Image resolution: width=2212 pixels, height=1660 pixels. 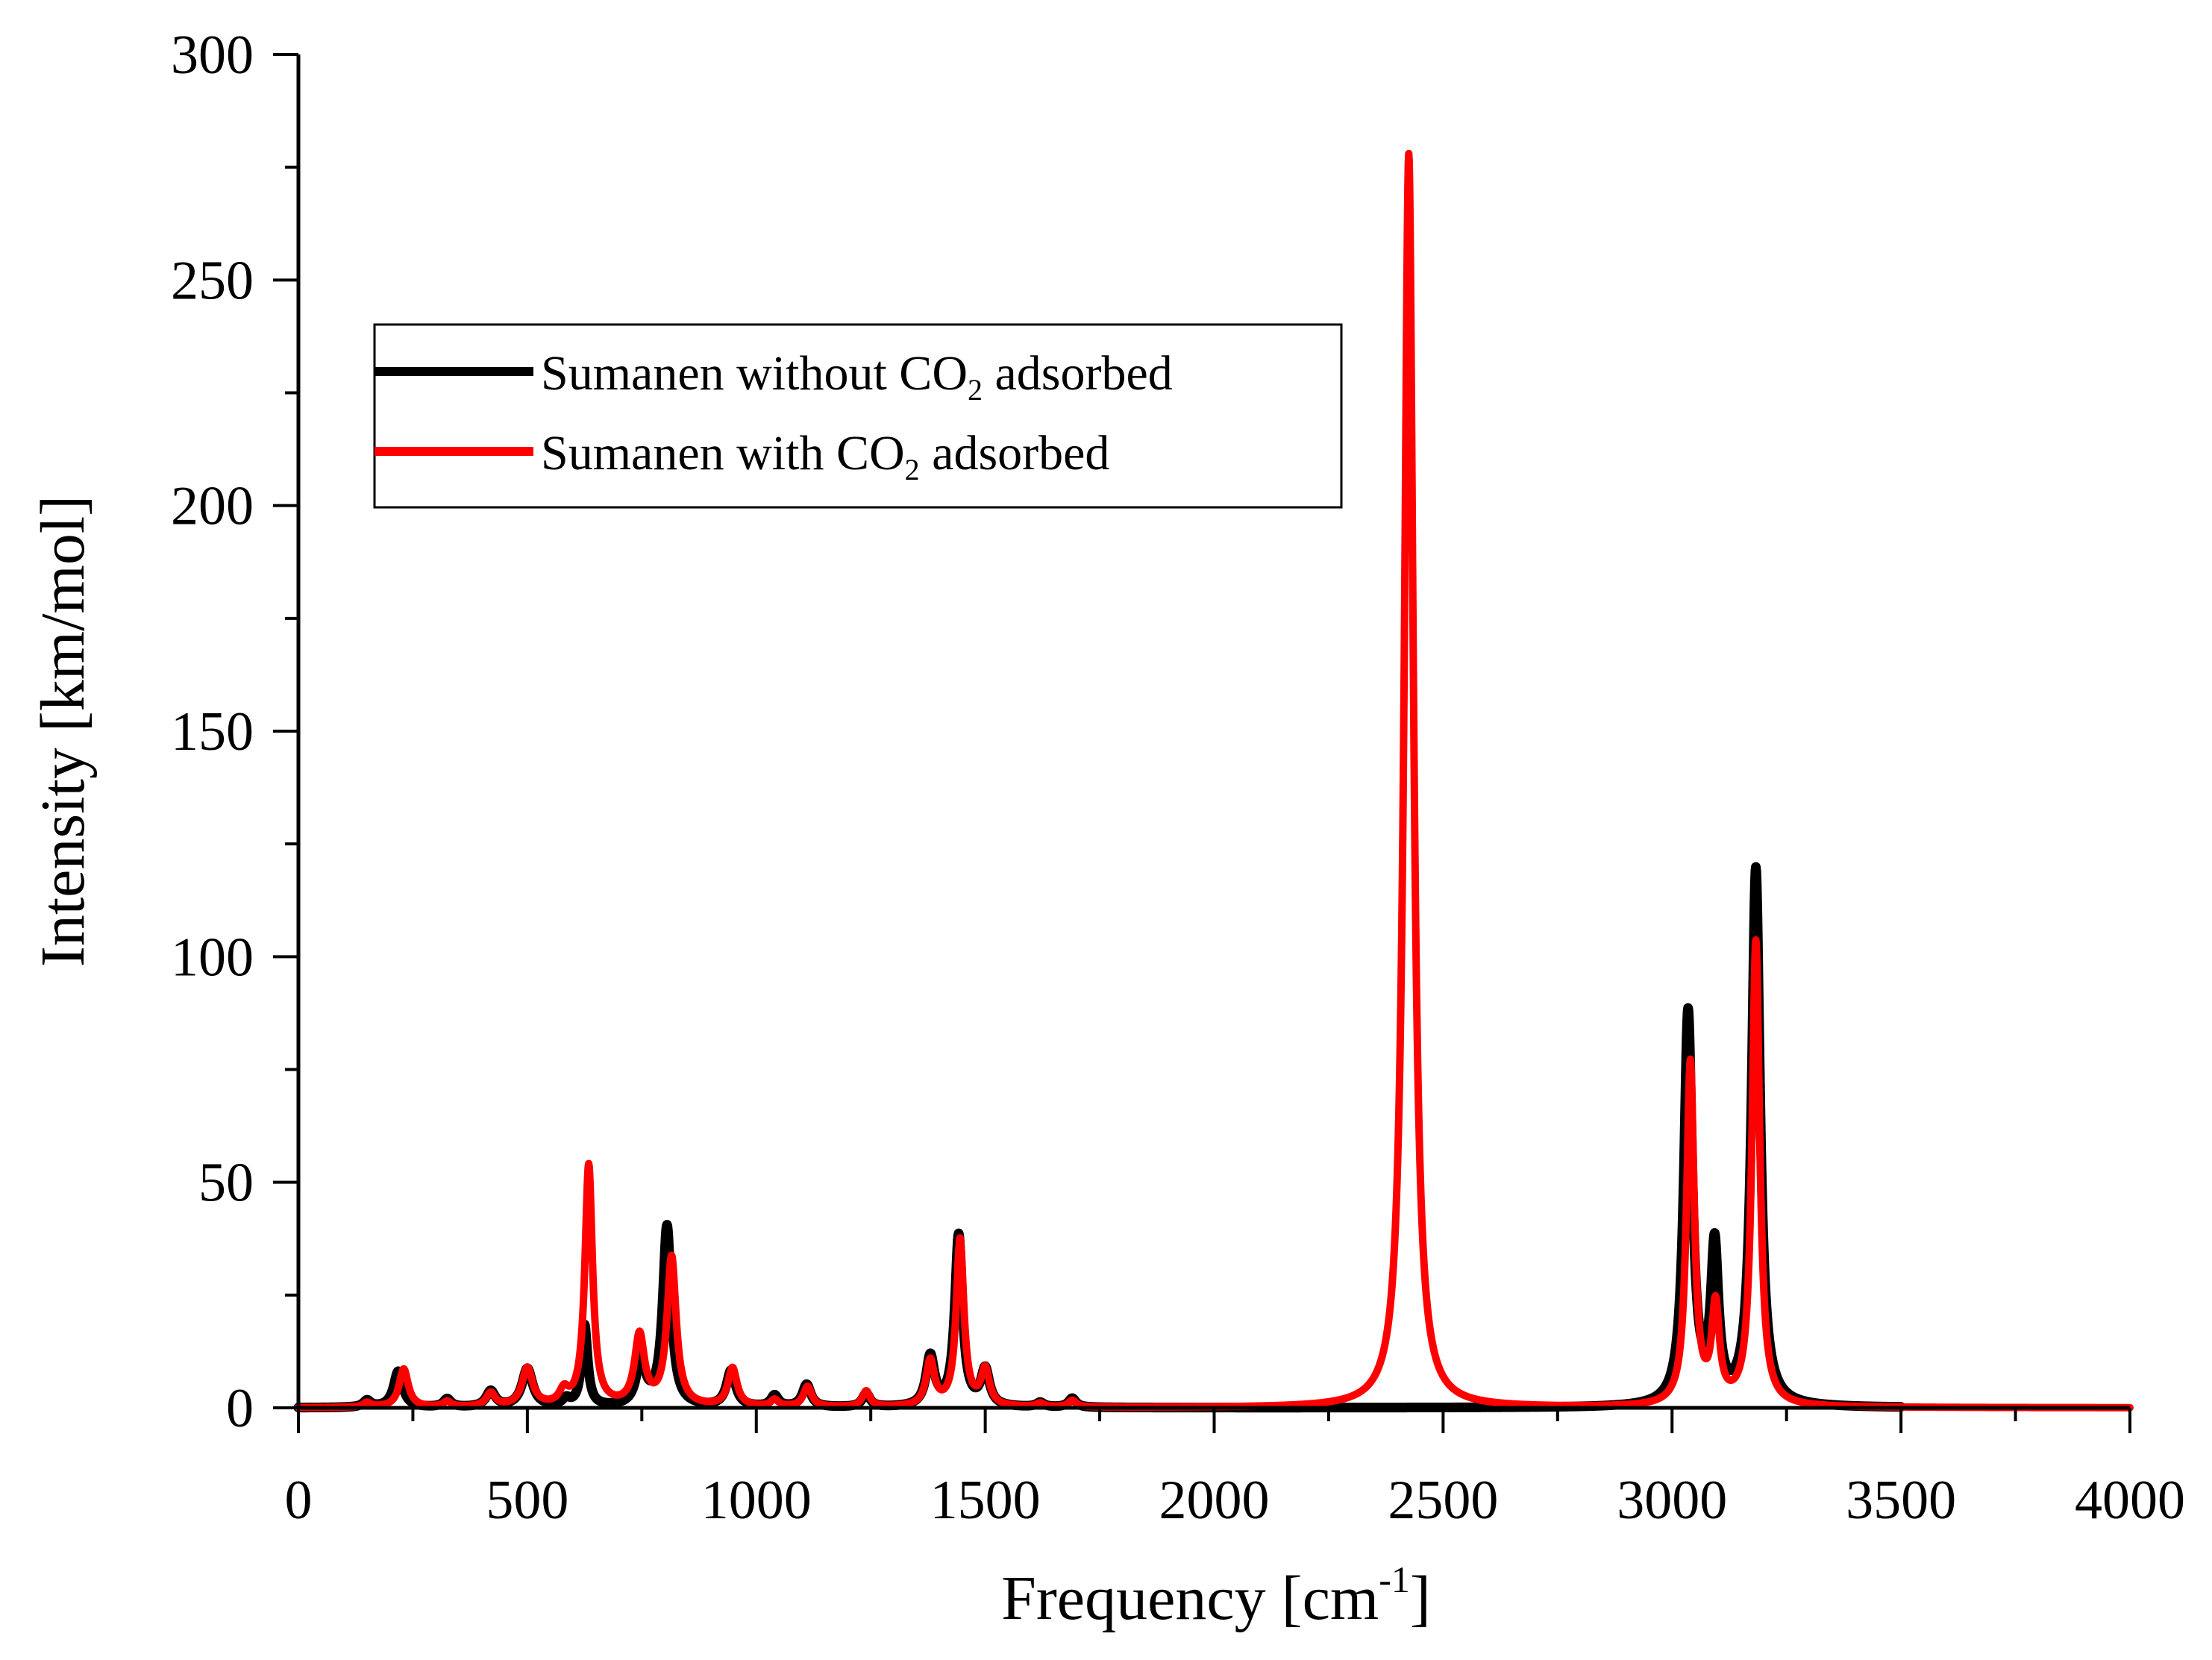 What do you see at coordinates (63, 731) in the screenshot?
I see `y-axis-title: Intensity [km/mol]` at bounding box center [63, 731].